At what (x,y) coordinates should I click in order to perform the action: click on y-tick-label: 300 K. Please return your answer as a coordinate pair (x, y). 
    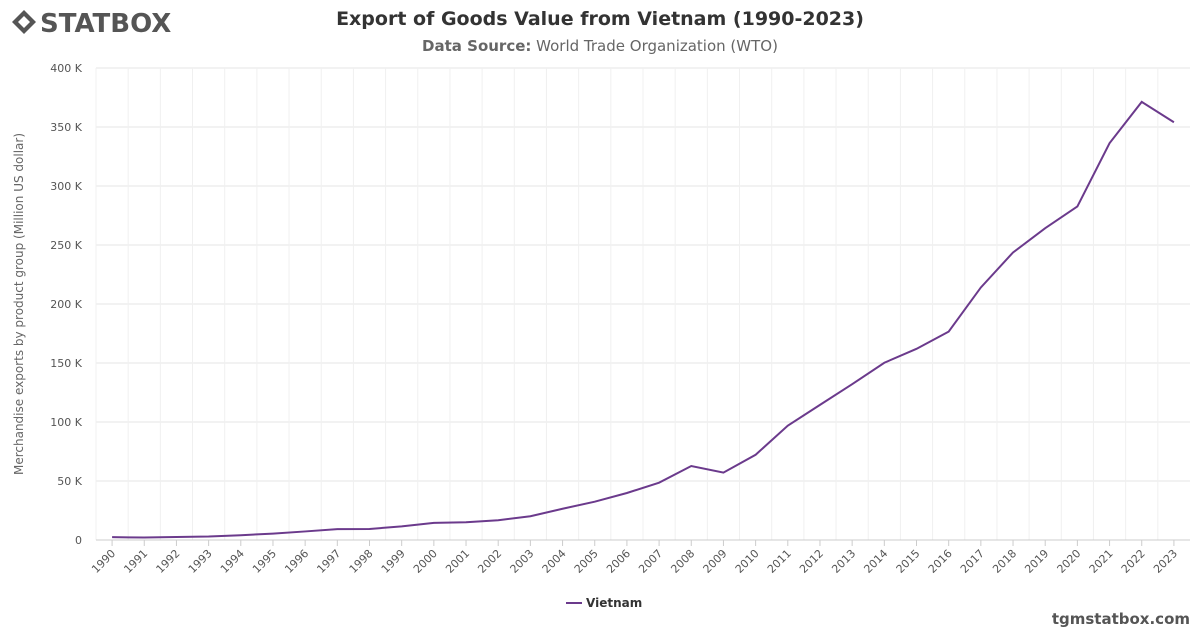
    Looking at the image, I should click on (66, 186).